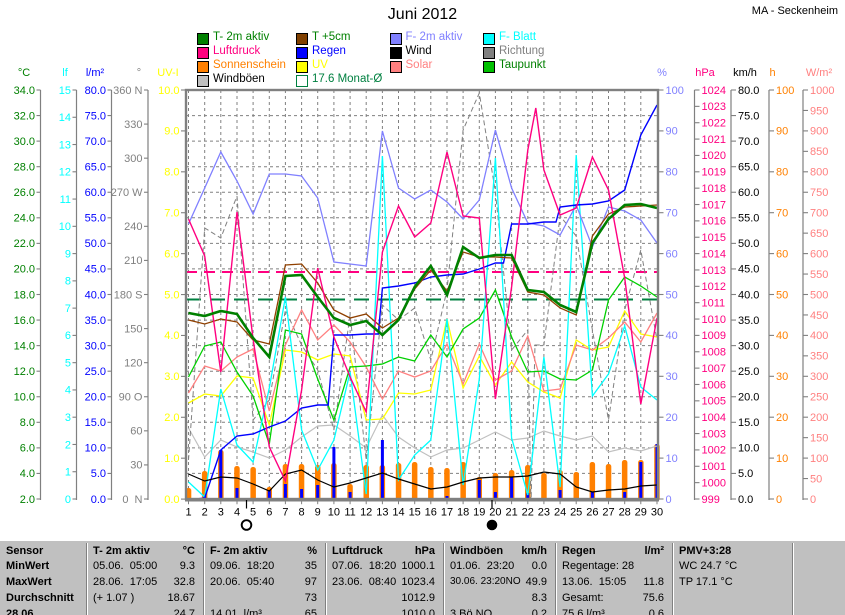 The width and height of the screenshot is (845, 615). I want to click on svg-text: 1017, so click(714, 205).